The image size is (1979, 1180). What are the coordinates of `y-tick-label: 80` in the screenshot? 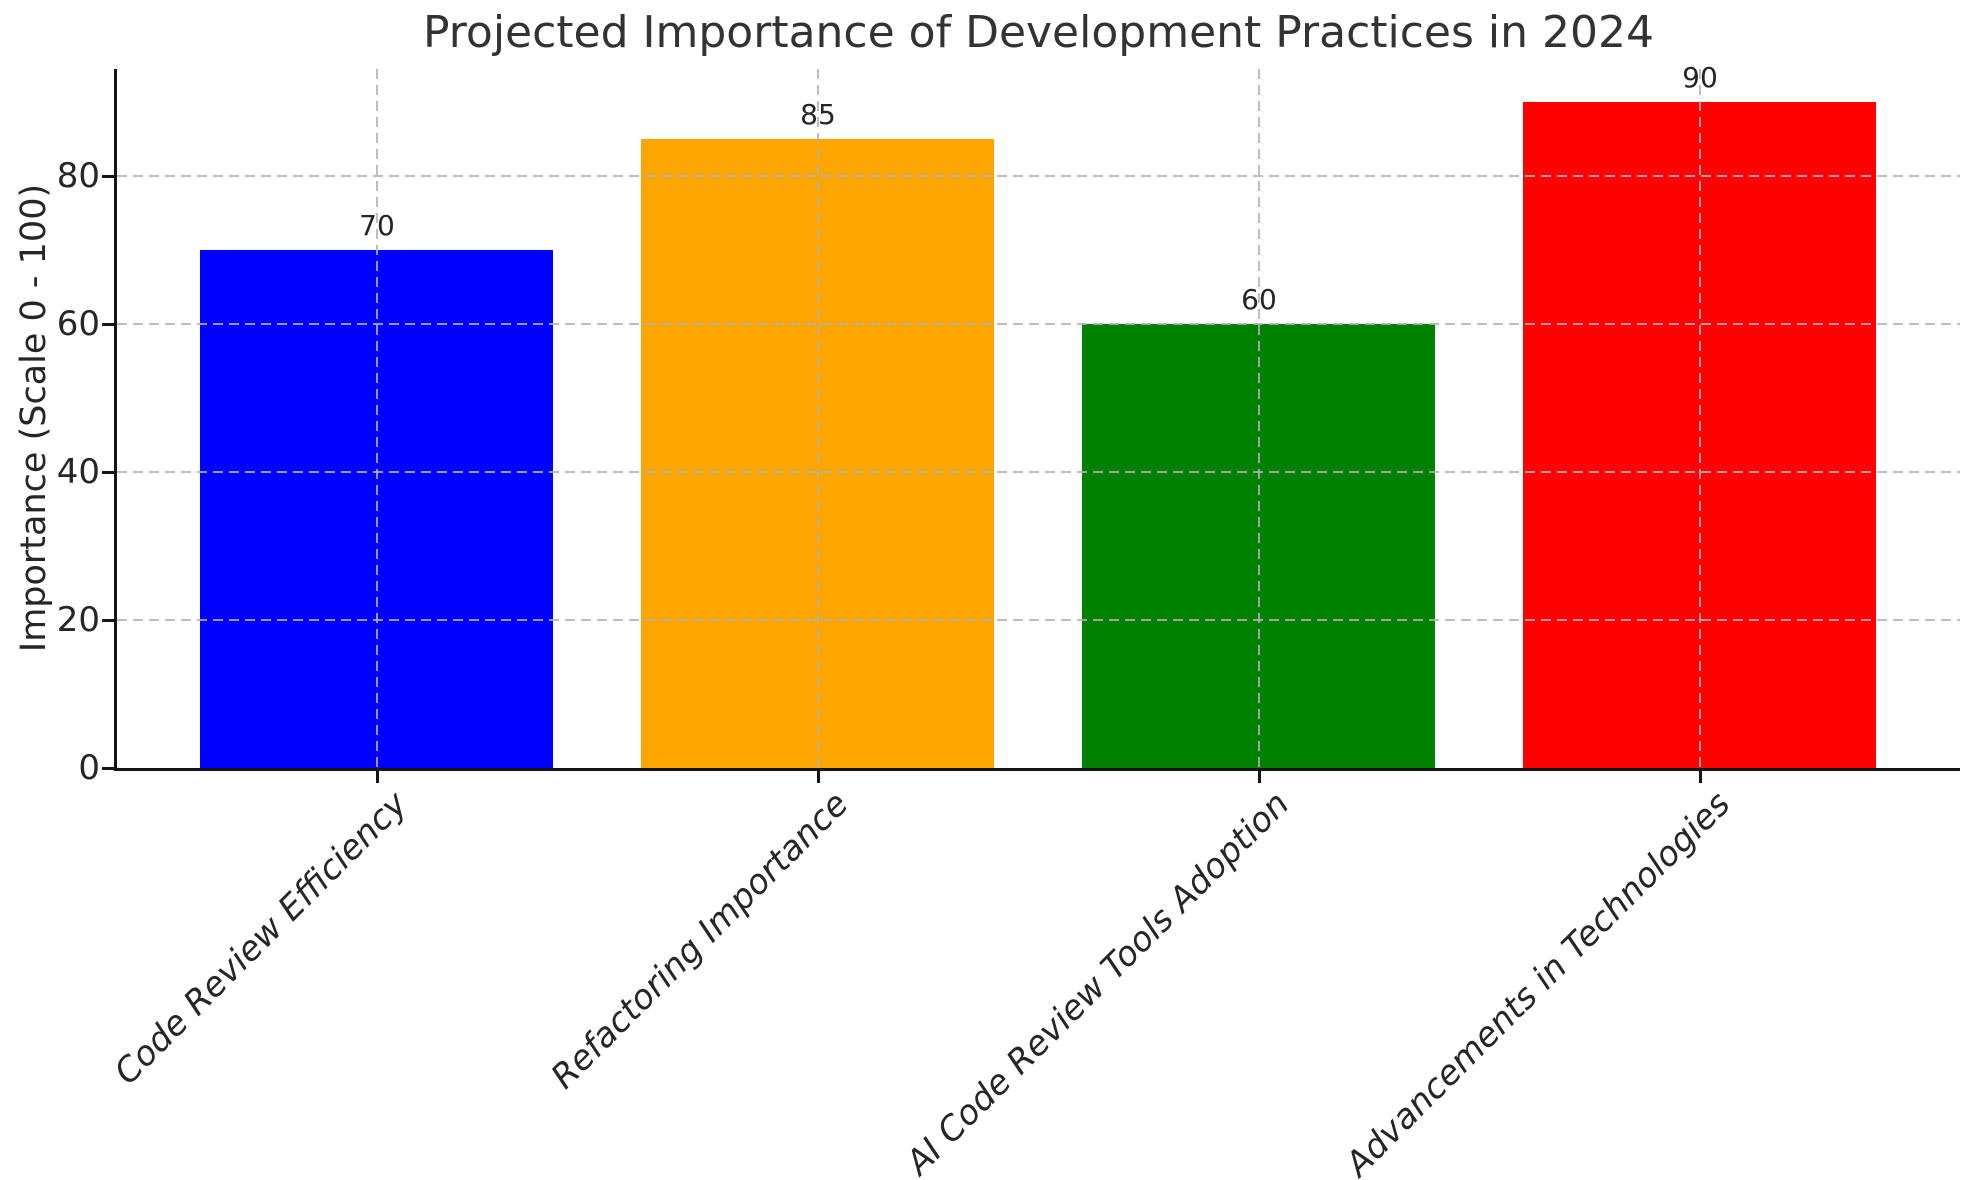 It's located at (78, 176).